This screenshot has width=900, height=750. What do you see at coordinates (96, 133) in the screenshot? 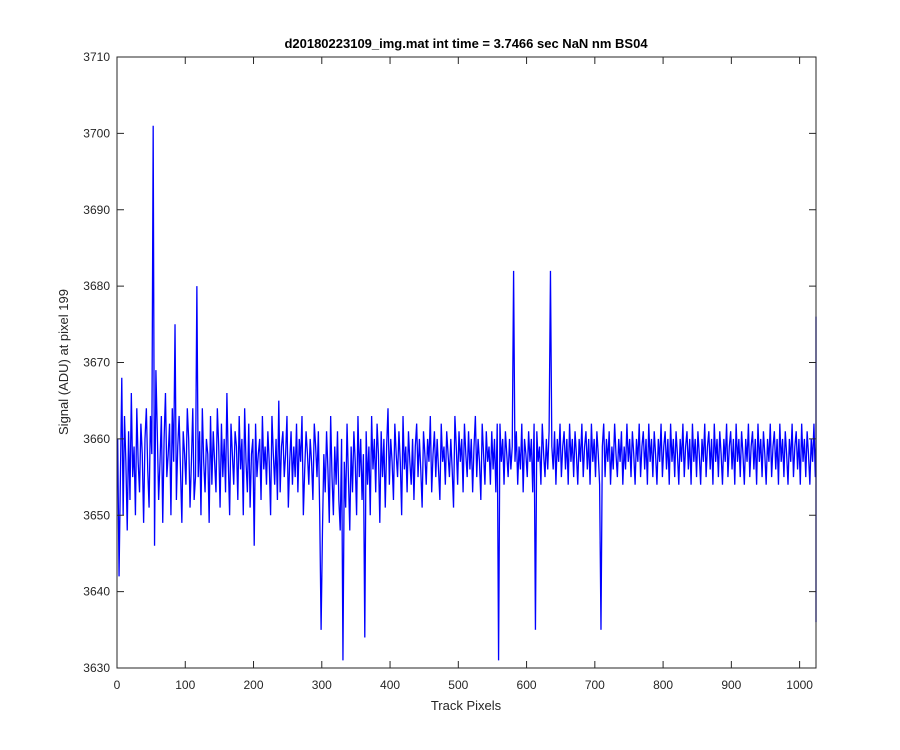
I see `y-tick-label: 3700` at bounding box center [96, 133].